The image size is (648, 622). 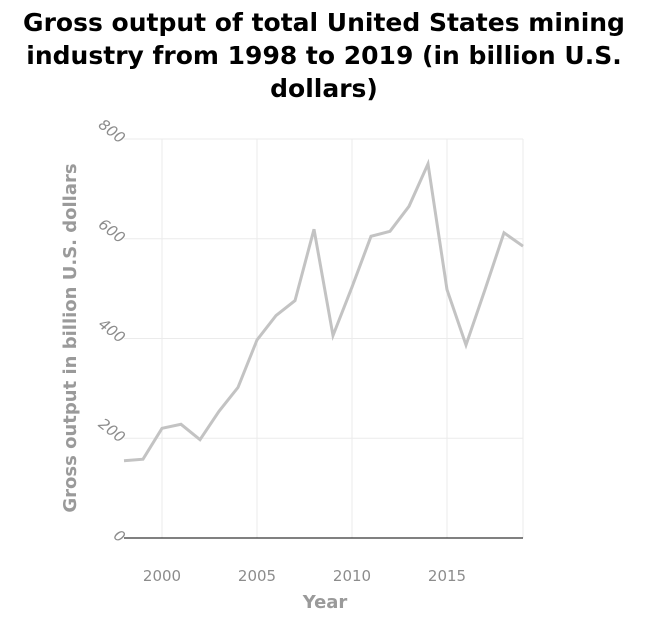 I want to click on x-tick-labels: 2000 2005 2010 2015, so click(x=304, y=576).